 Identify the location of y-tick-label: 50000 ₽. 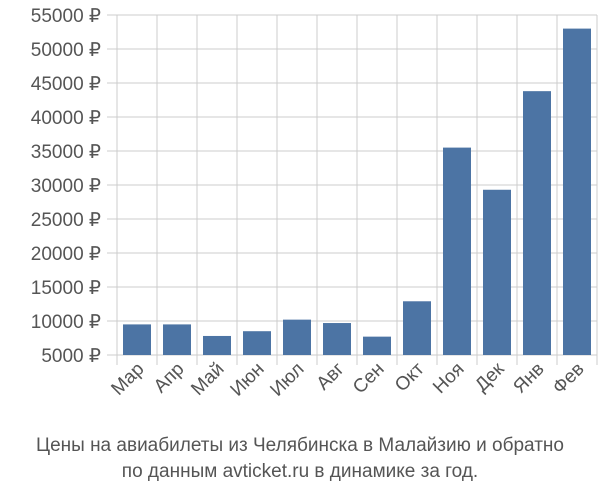
(66, 50).